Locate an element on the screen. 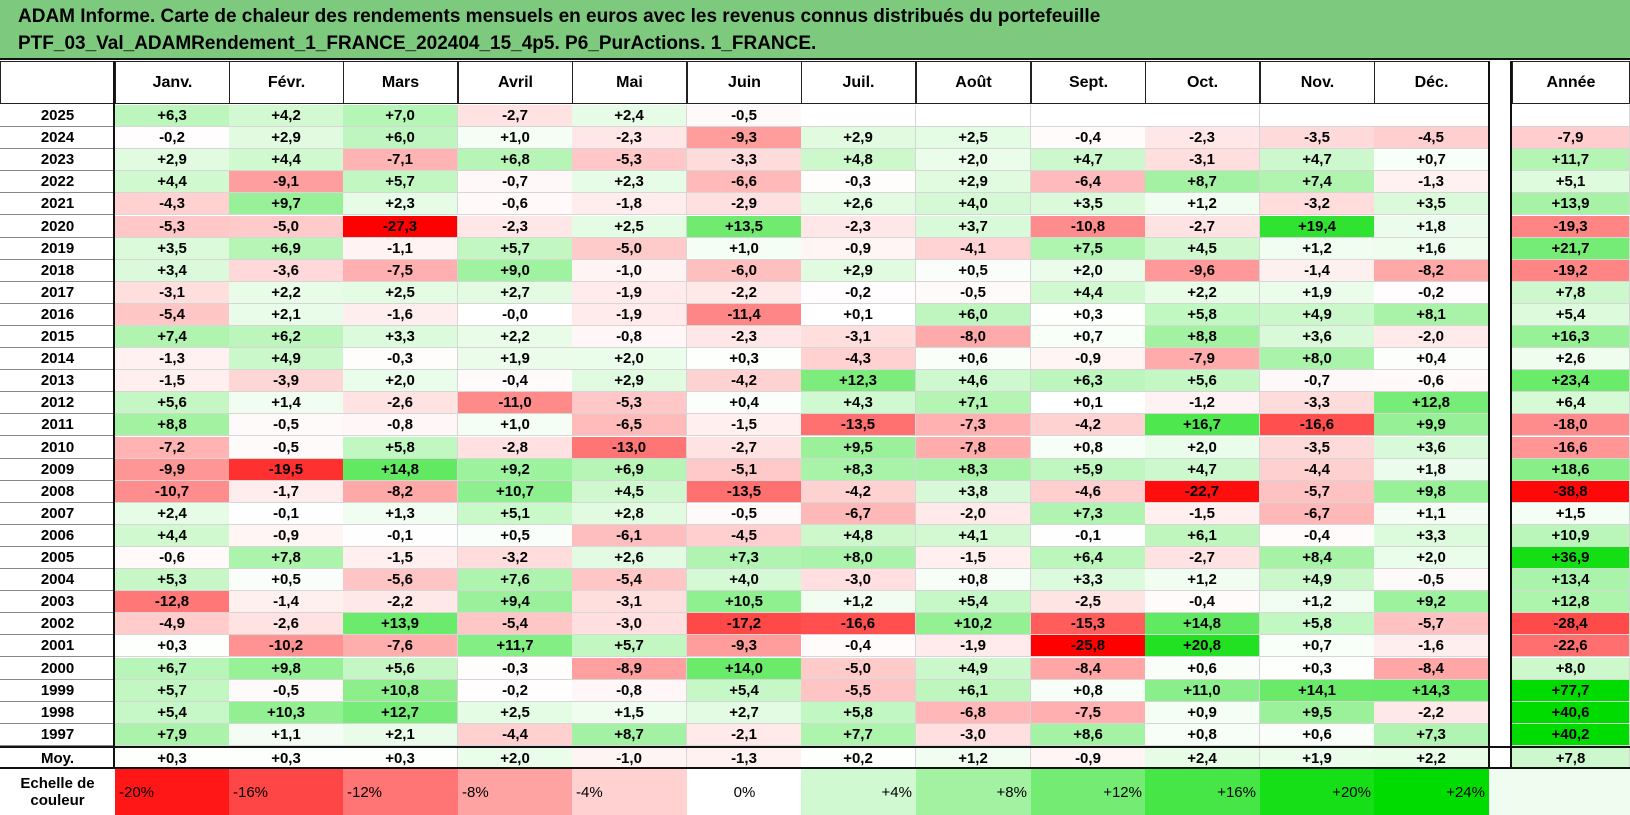 Image resolution: width=1630 pixels, height=815 pixels. heatmap-cell: +14,8 is located at coordinates (1202, 624).